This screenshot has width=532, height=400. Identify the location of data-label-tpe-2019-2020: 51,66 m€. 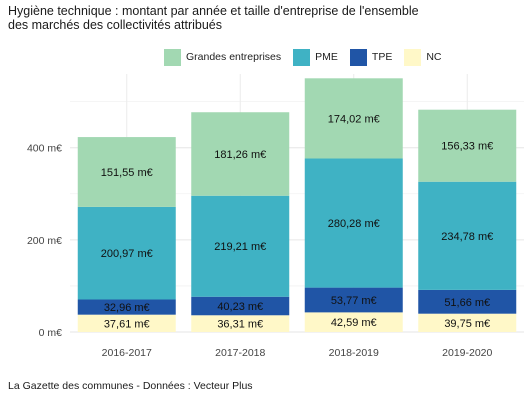
(467, 303).